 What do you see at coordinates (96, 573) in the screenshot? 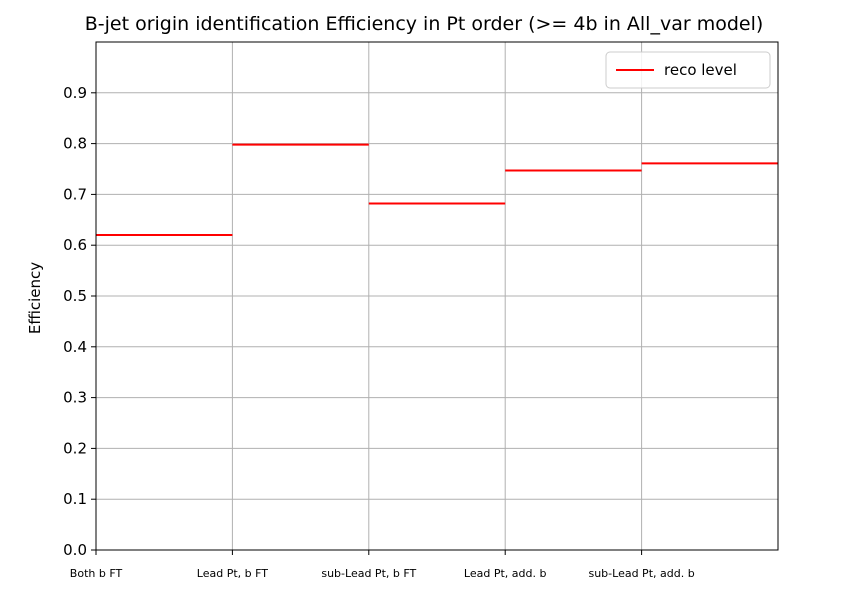
I see `x-tick-label: Both b FT` at bounding box center [96, 573].